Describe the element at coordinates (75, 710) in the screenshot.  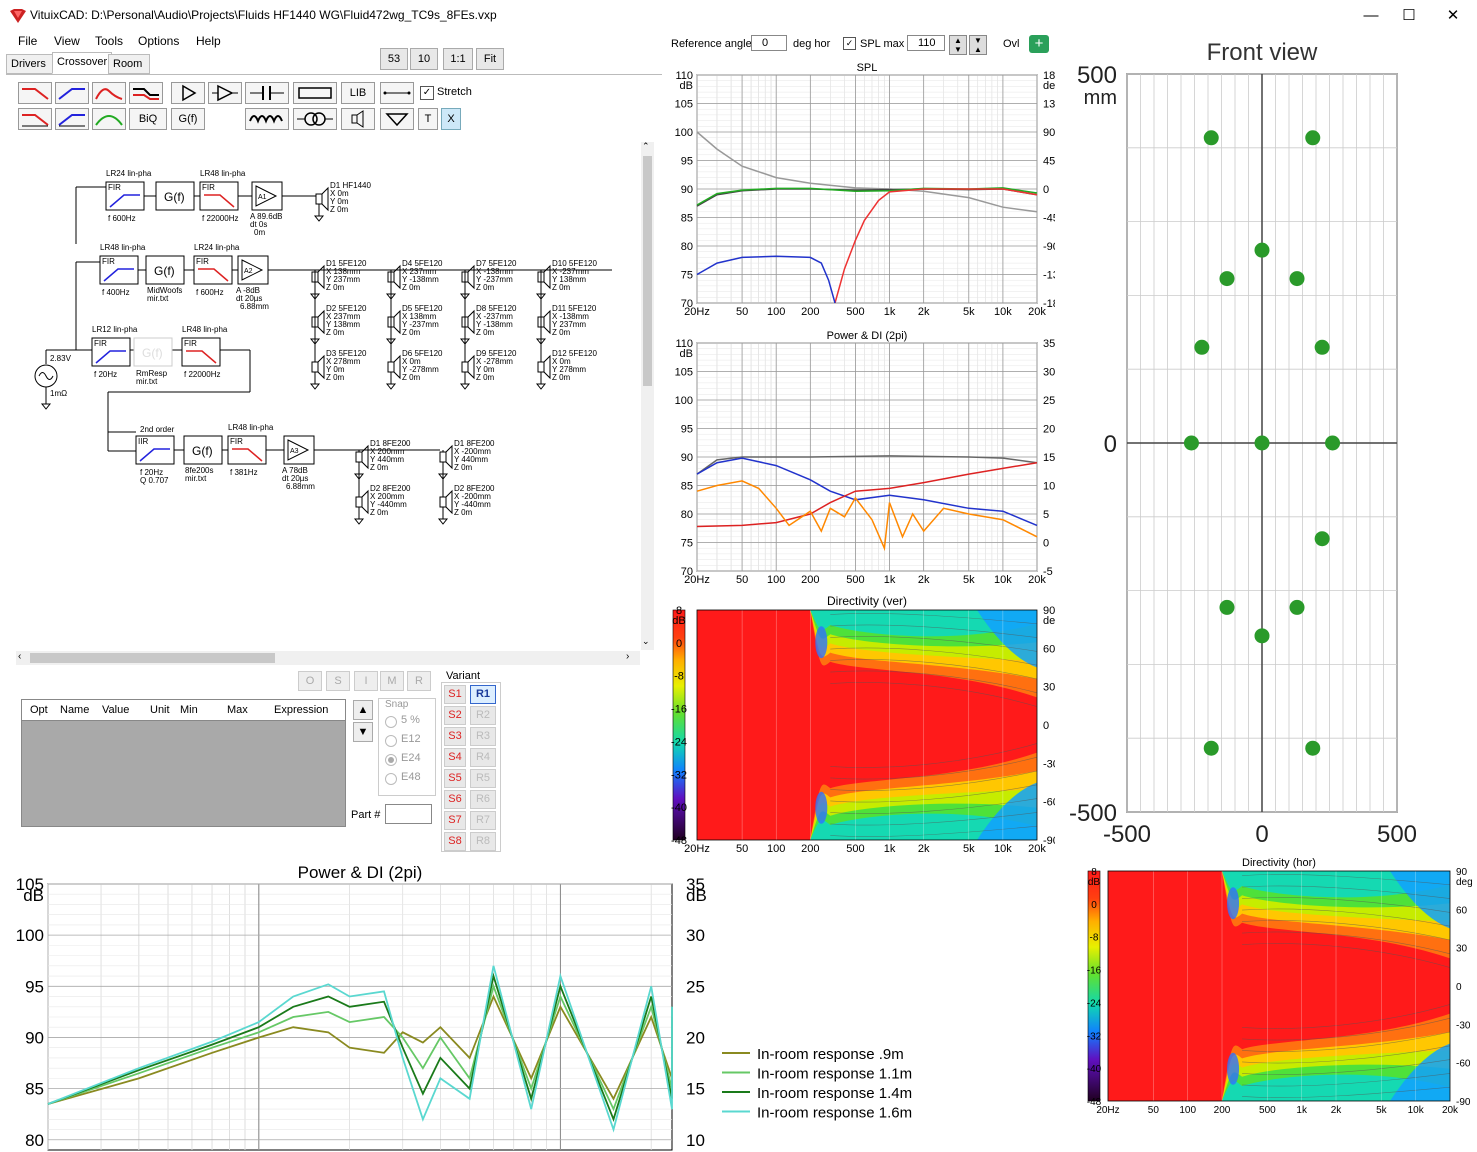
I see `col-name: Name` at that location.